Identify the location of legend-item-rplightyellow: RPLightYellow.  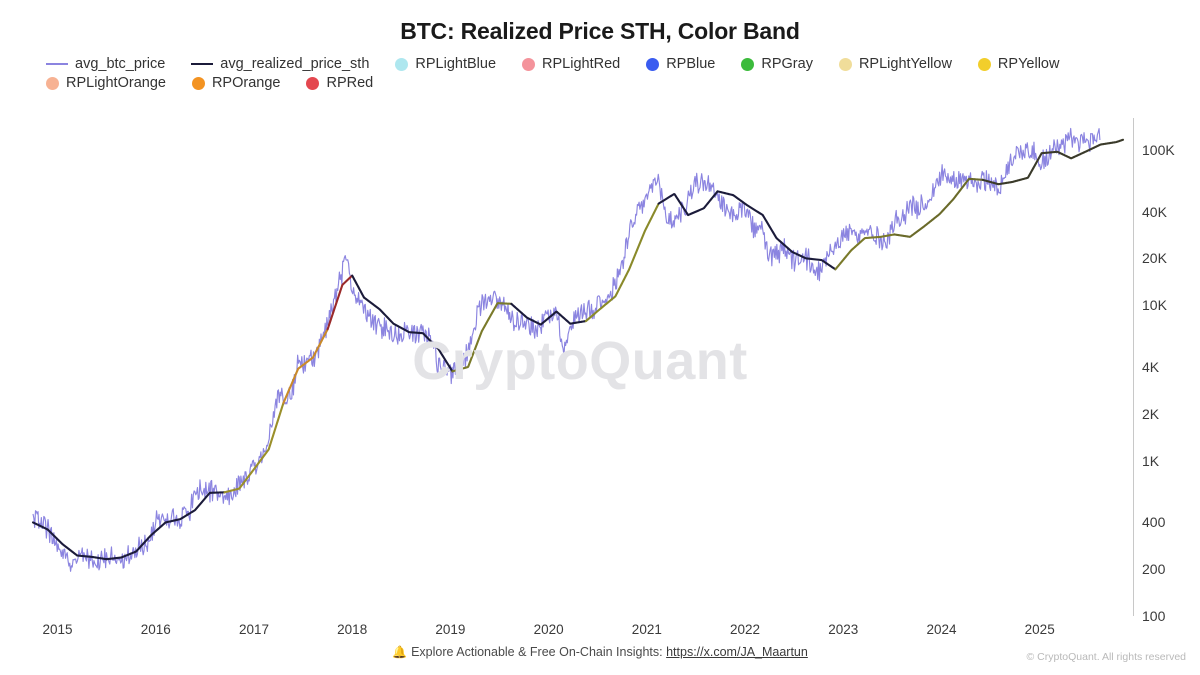
(895, 64).